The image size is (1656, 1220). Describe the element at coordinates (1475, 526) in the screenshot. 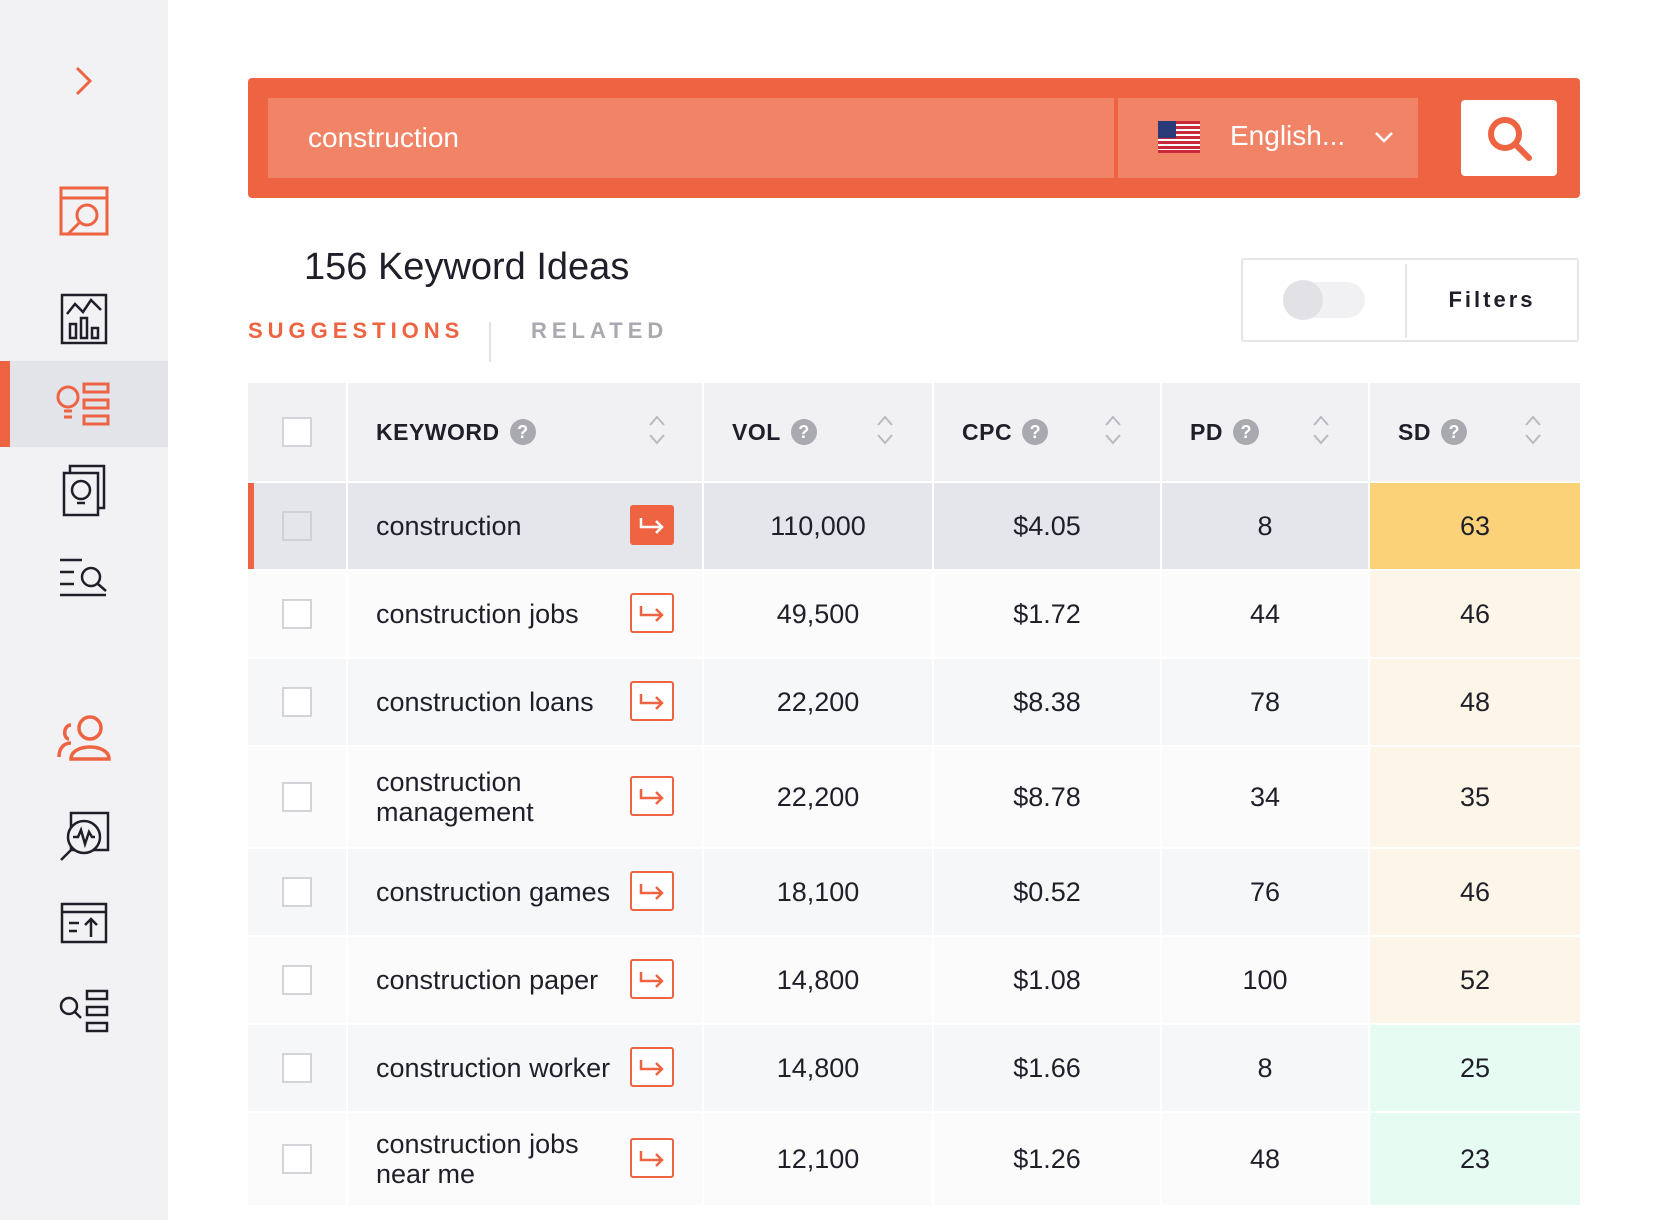

I see `sd-cell: 63` at that location.